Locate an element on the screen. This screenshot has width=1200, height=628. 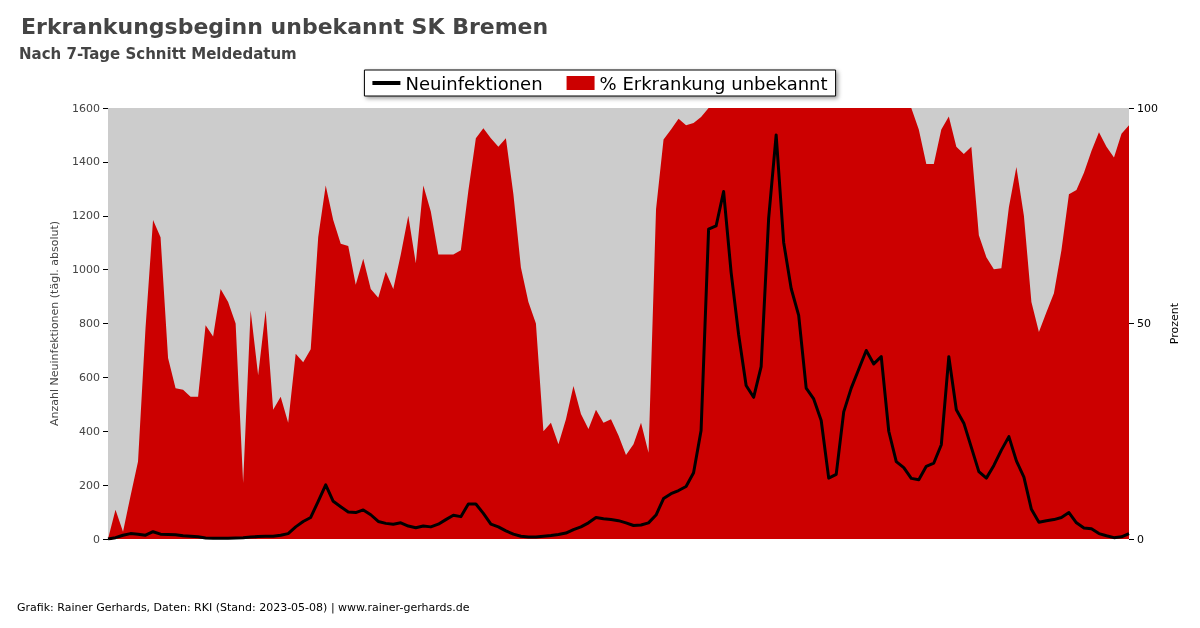
chart-title: Erkrankungsbeginn unbekannt SK Bremen is located at coordinates (285, 26).